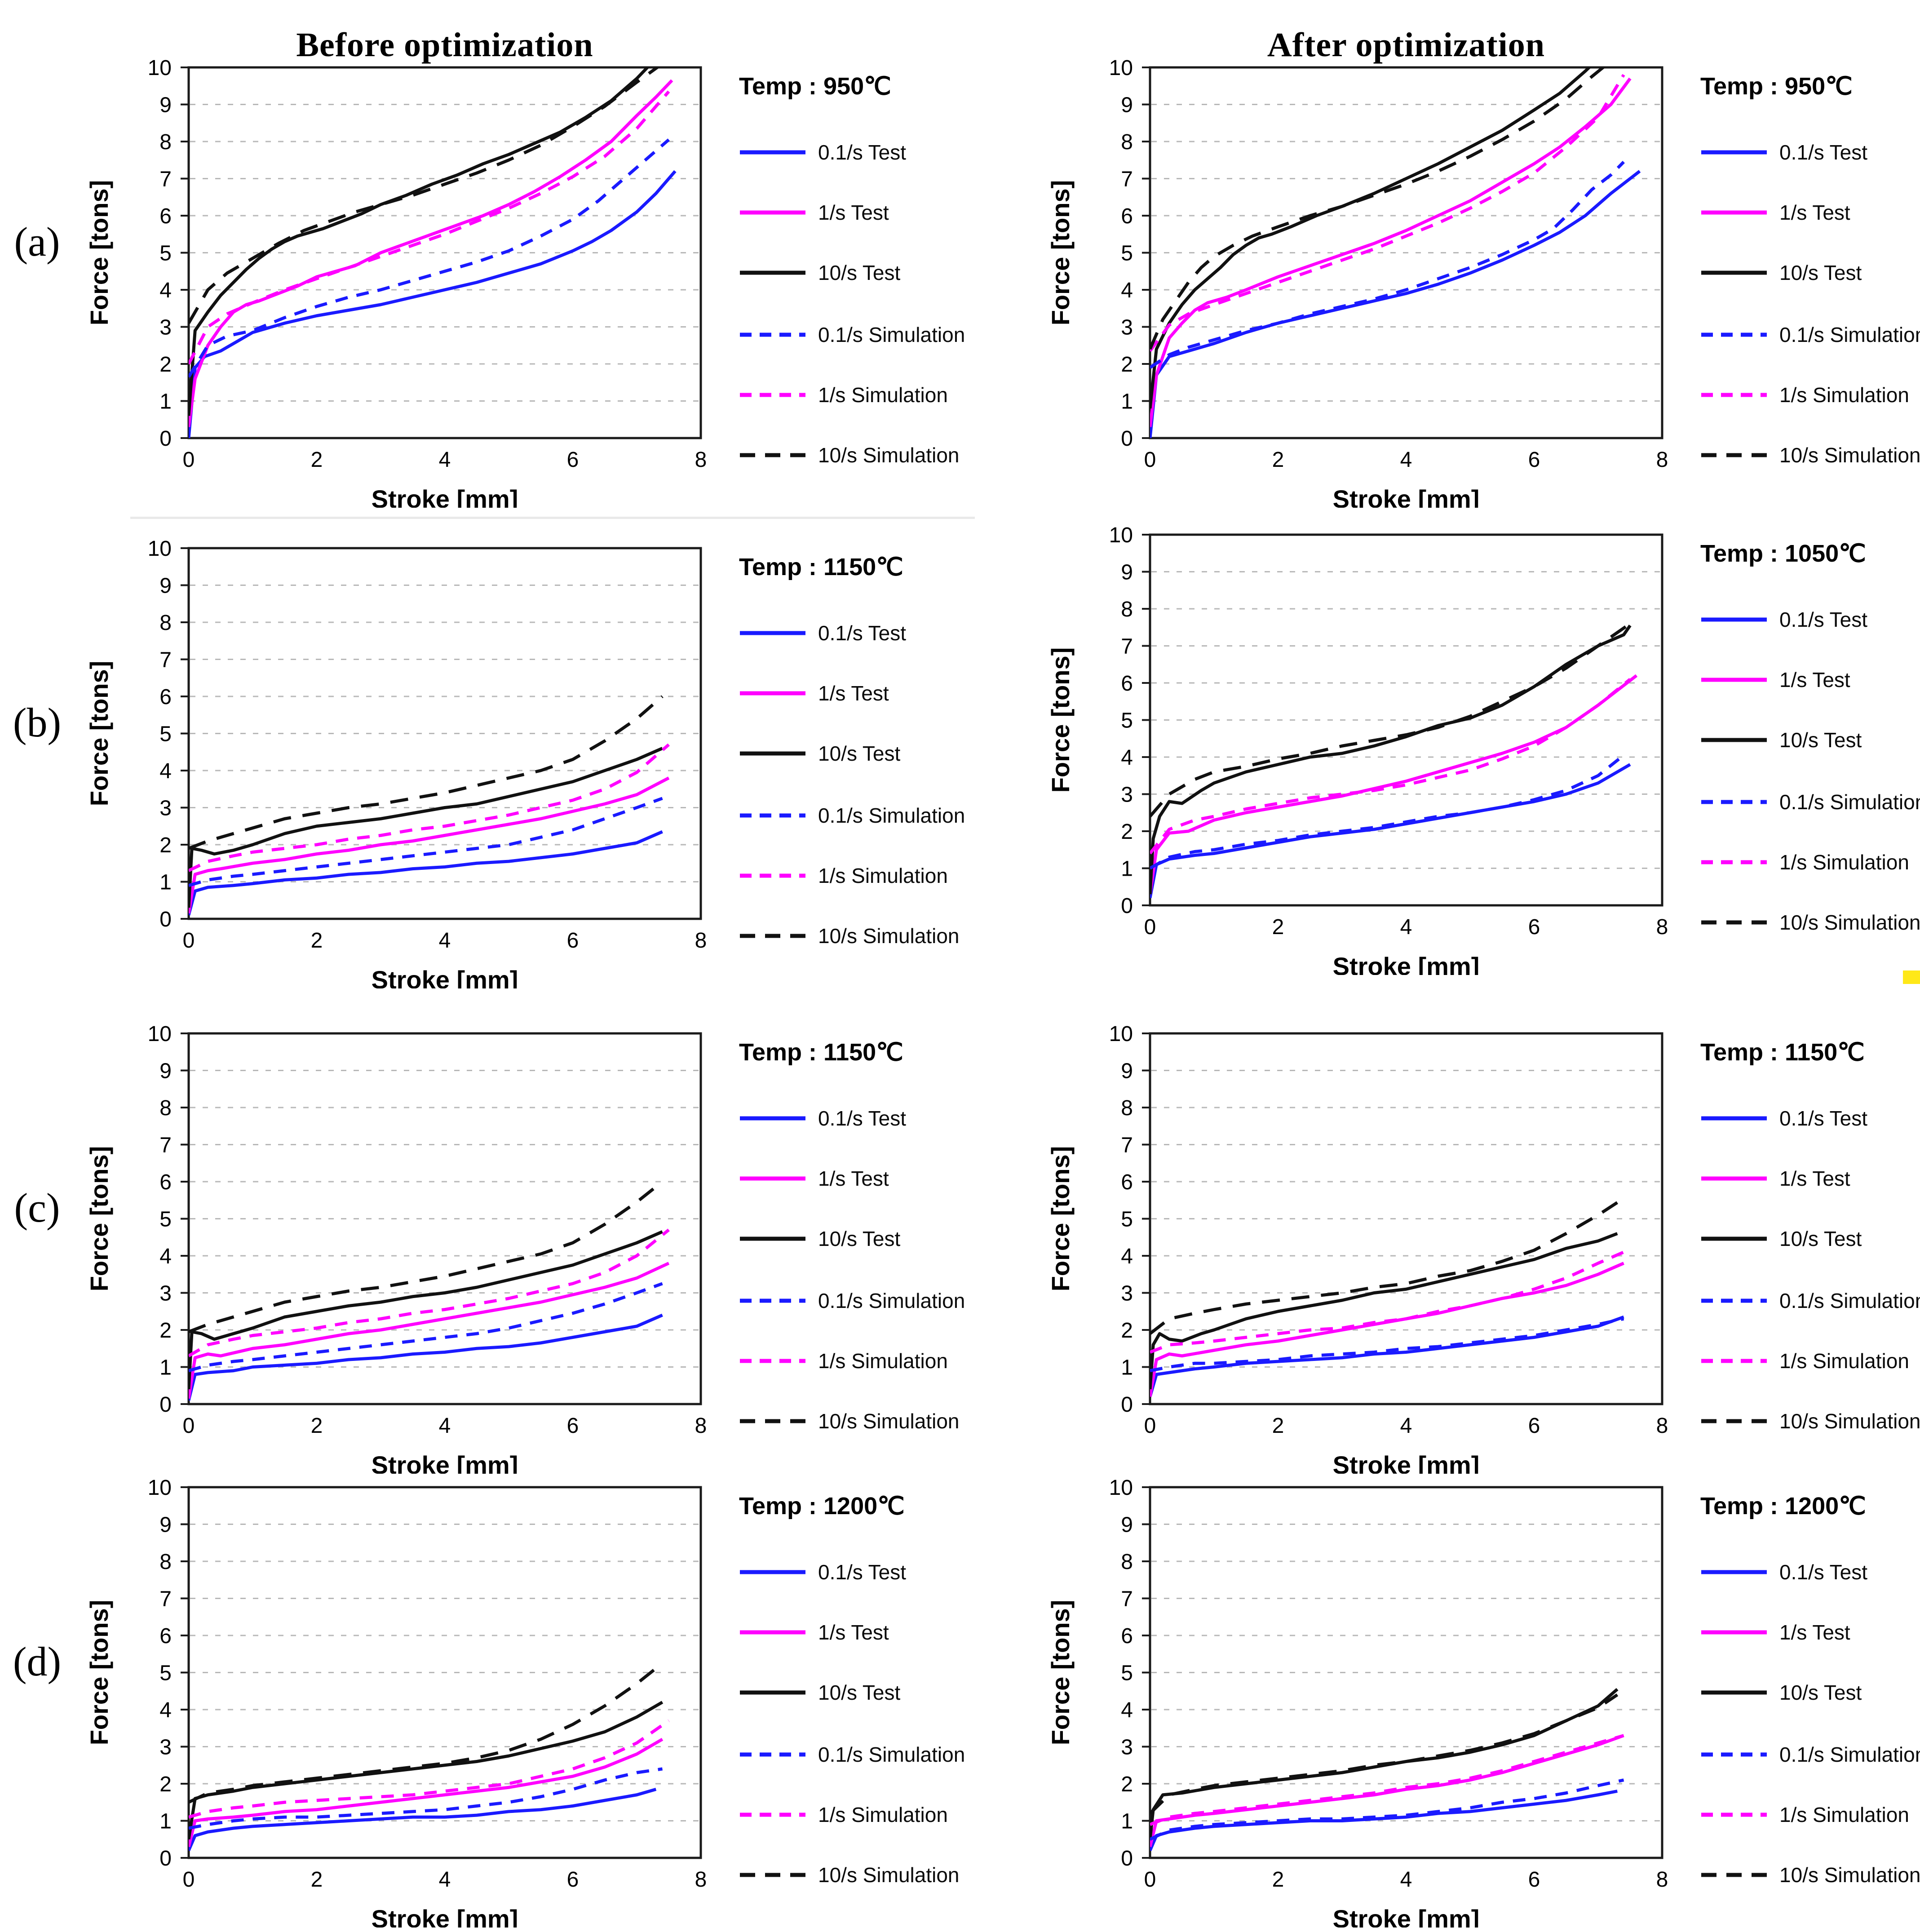 The width and height of the screenshot is (1920, 1932). Describe the element at coordinates (1844, 395) in the screenshot. I see `legend-item-label: 1/s Simulation` at that location.